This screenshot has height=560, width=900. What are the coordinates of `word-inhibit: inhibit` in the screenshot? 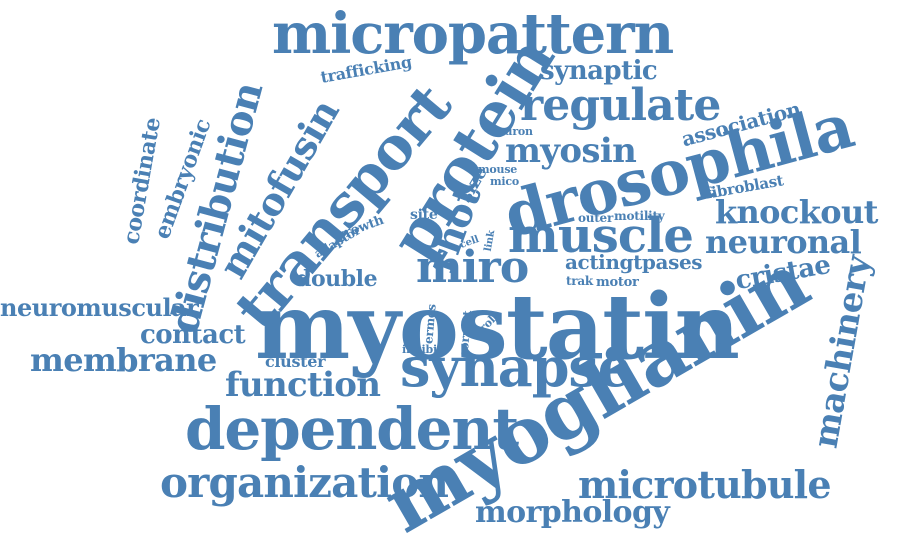 It's located at (422, 349).